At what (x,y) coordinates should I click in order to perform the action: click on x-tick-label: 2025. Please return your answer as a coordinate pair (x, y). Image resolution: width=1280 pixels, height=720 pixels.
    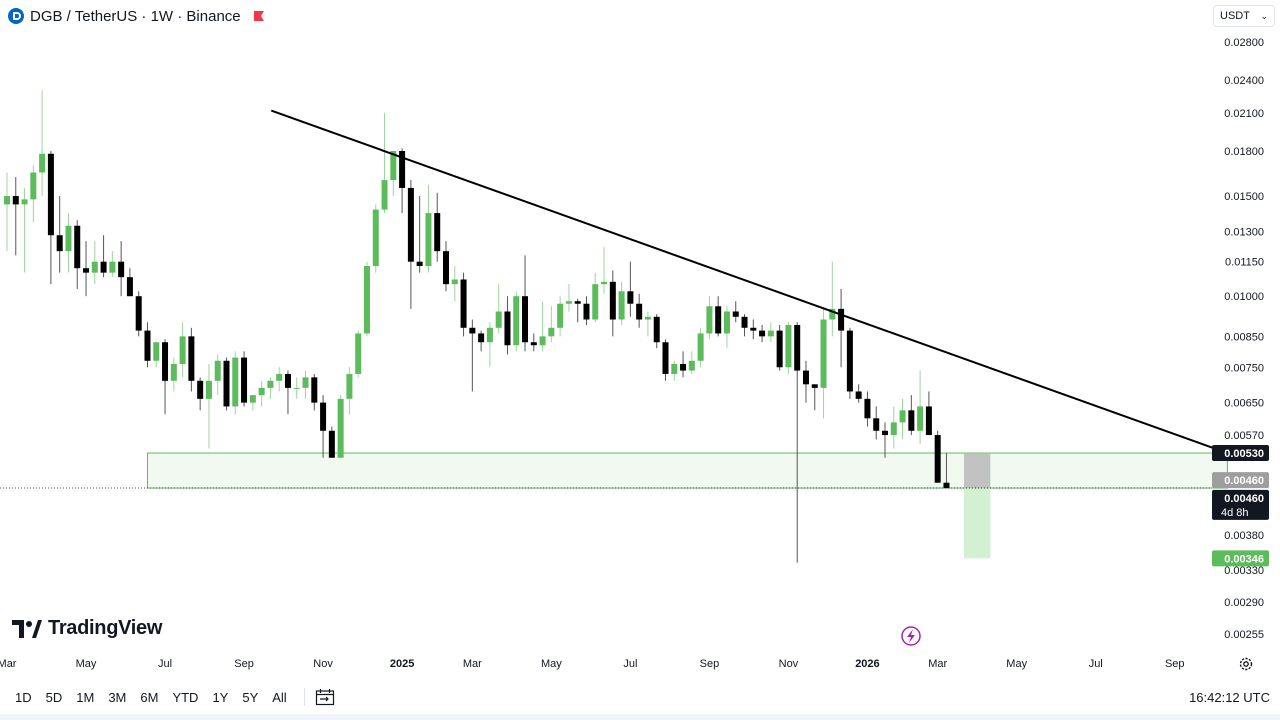
    Looking at the image, I should click on (402, 664).